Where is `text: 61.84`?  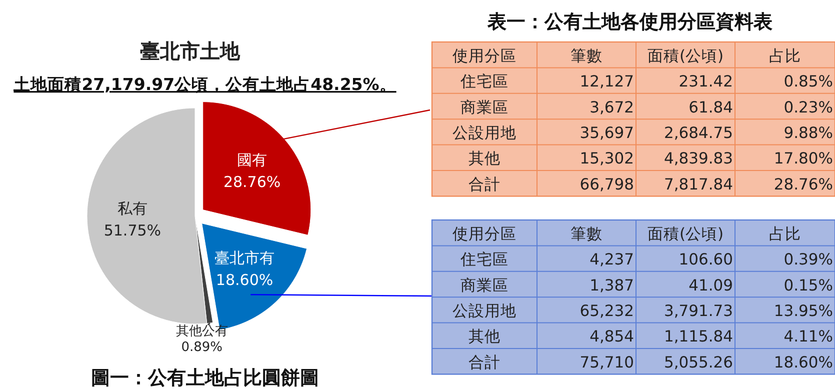 text: 61.84 is located at coordinates (710, 107).